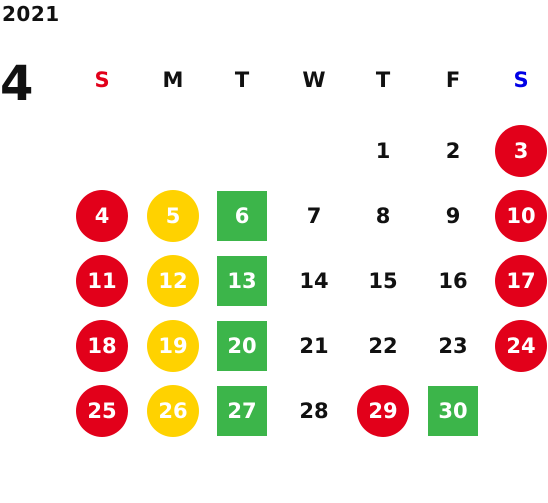 This screenshot has width=548, height=503. What do you see at coordinates (453, 216) in the screenshot?
I see `day-9: 9` at bounding box center [453, 216].